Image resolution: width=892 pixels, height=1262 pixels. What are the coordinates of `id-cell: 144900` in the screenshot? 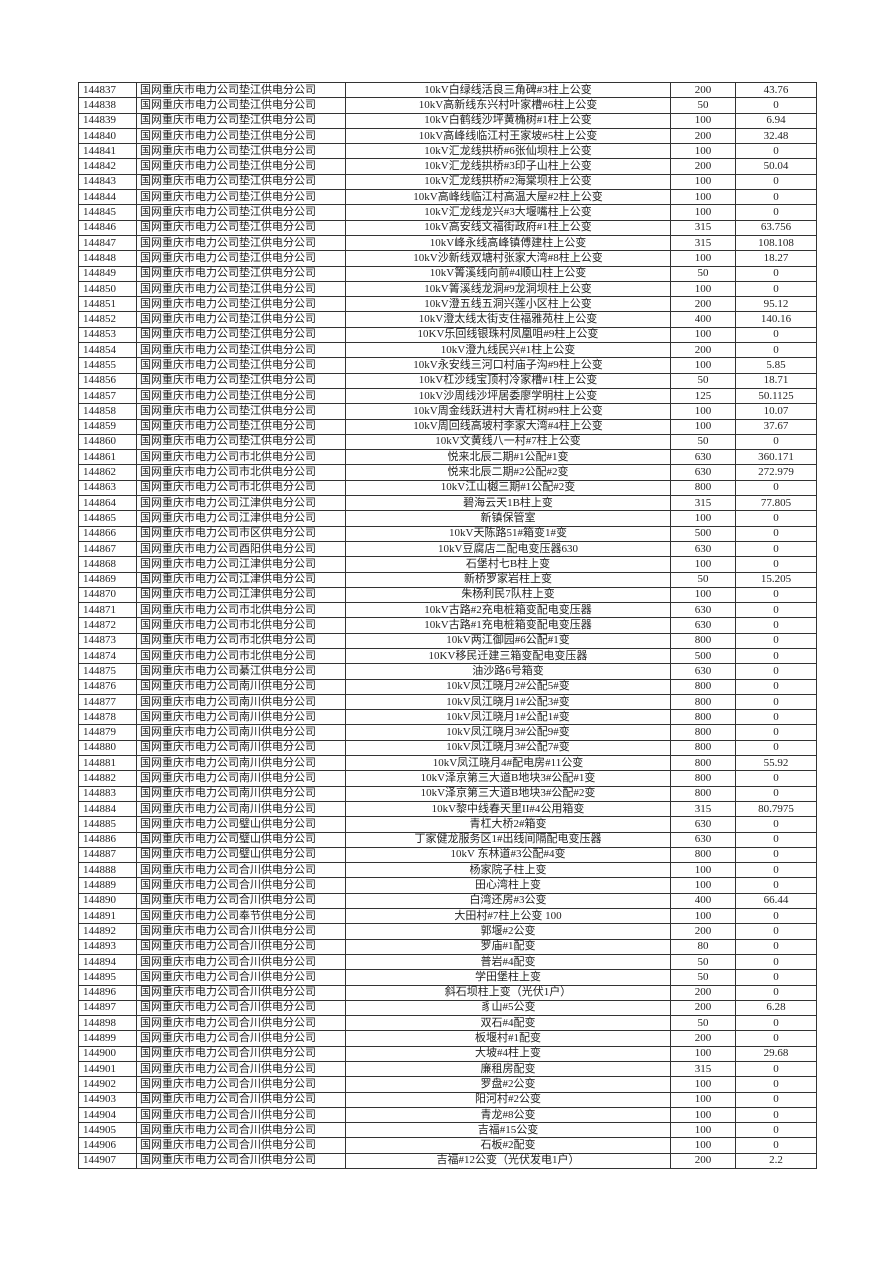 It's located at (107, 1054).